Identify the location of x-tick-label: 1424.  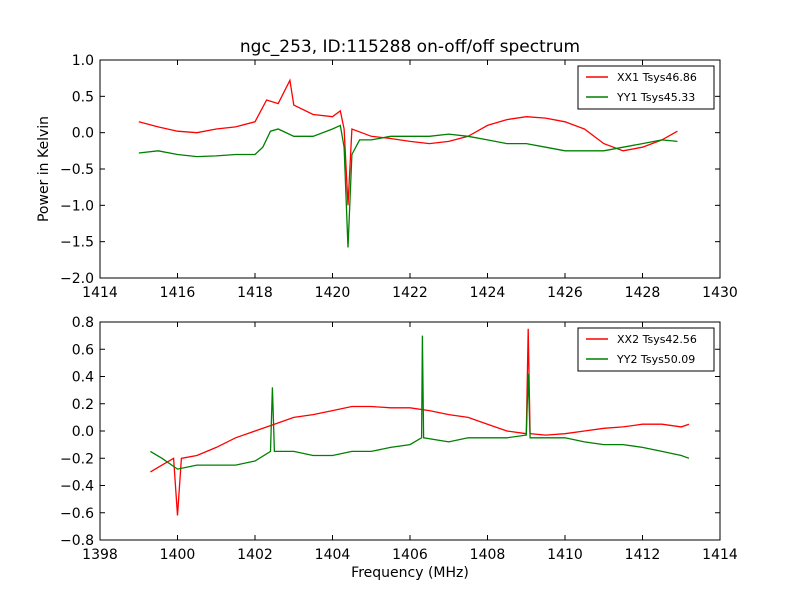
(488, 293).